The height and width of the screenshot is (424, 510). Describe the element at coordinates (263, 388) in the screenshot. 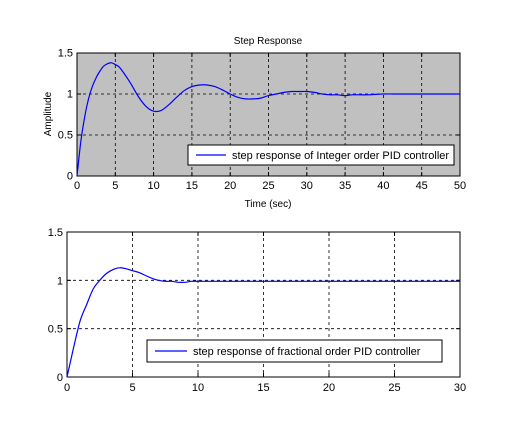

I see `x-tick-label-bottom: 15` at that location.